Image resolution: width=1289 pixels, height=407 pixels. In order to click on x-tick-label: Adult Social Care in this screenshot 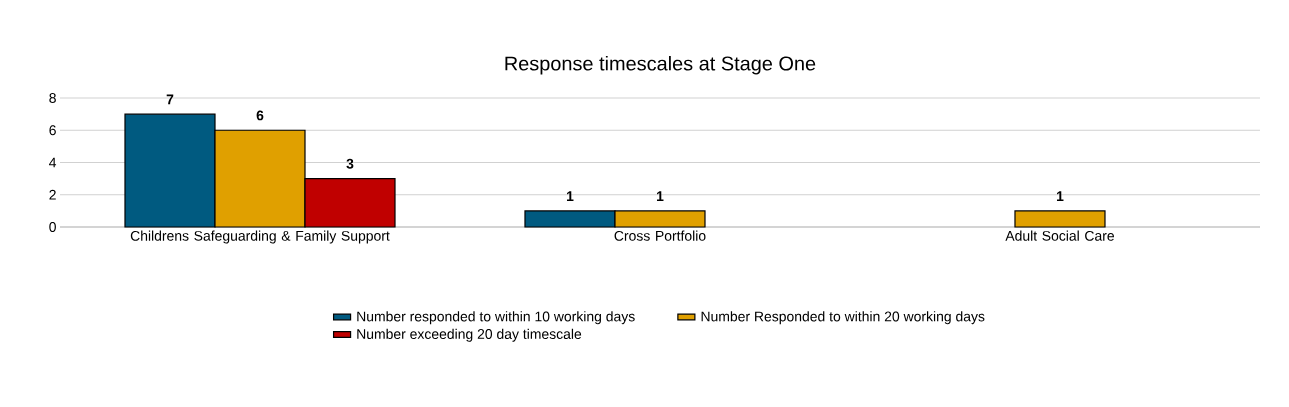, I will do `click(1059, 235)`.